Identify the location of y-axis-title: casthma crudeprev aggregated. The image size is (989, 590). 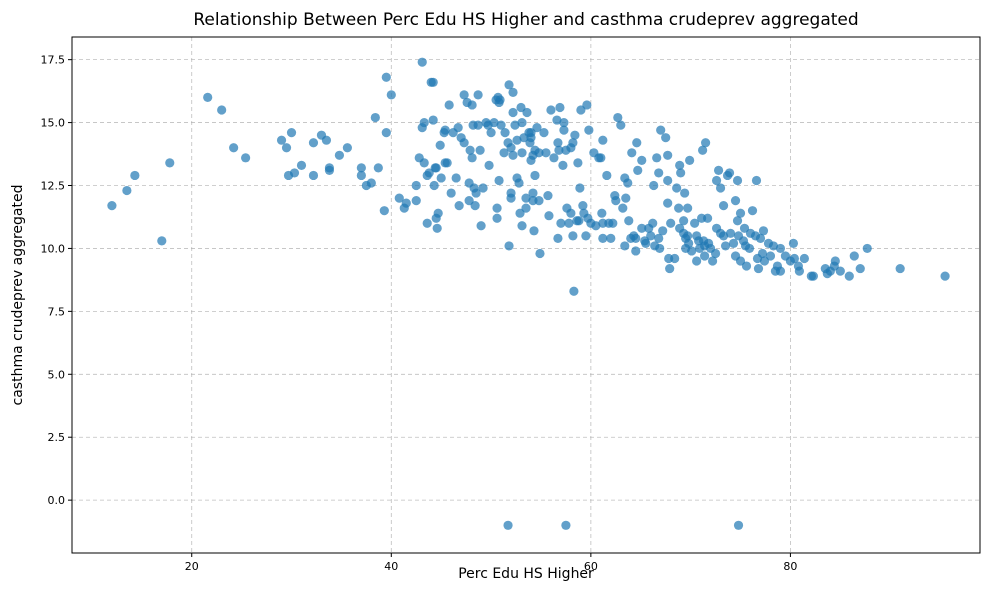
(18, 295).